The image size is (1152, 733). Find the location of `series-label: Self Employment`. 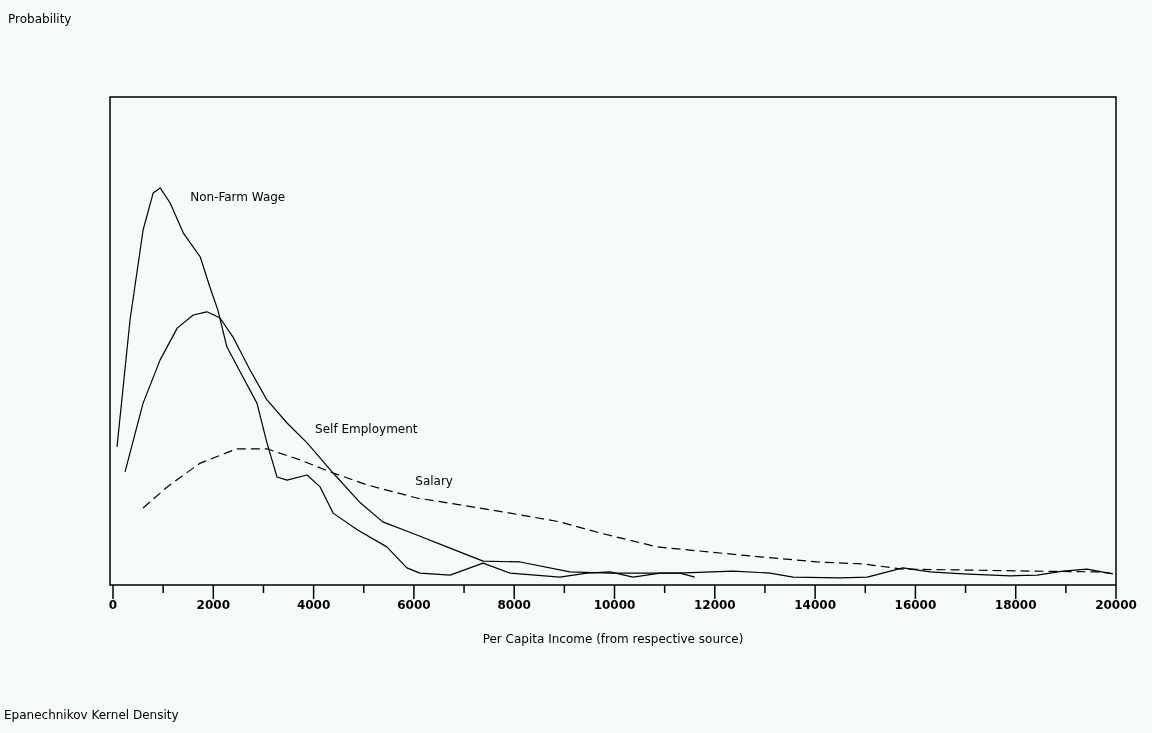

series-label: Self Employment is located at coordinates (366, 428).